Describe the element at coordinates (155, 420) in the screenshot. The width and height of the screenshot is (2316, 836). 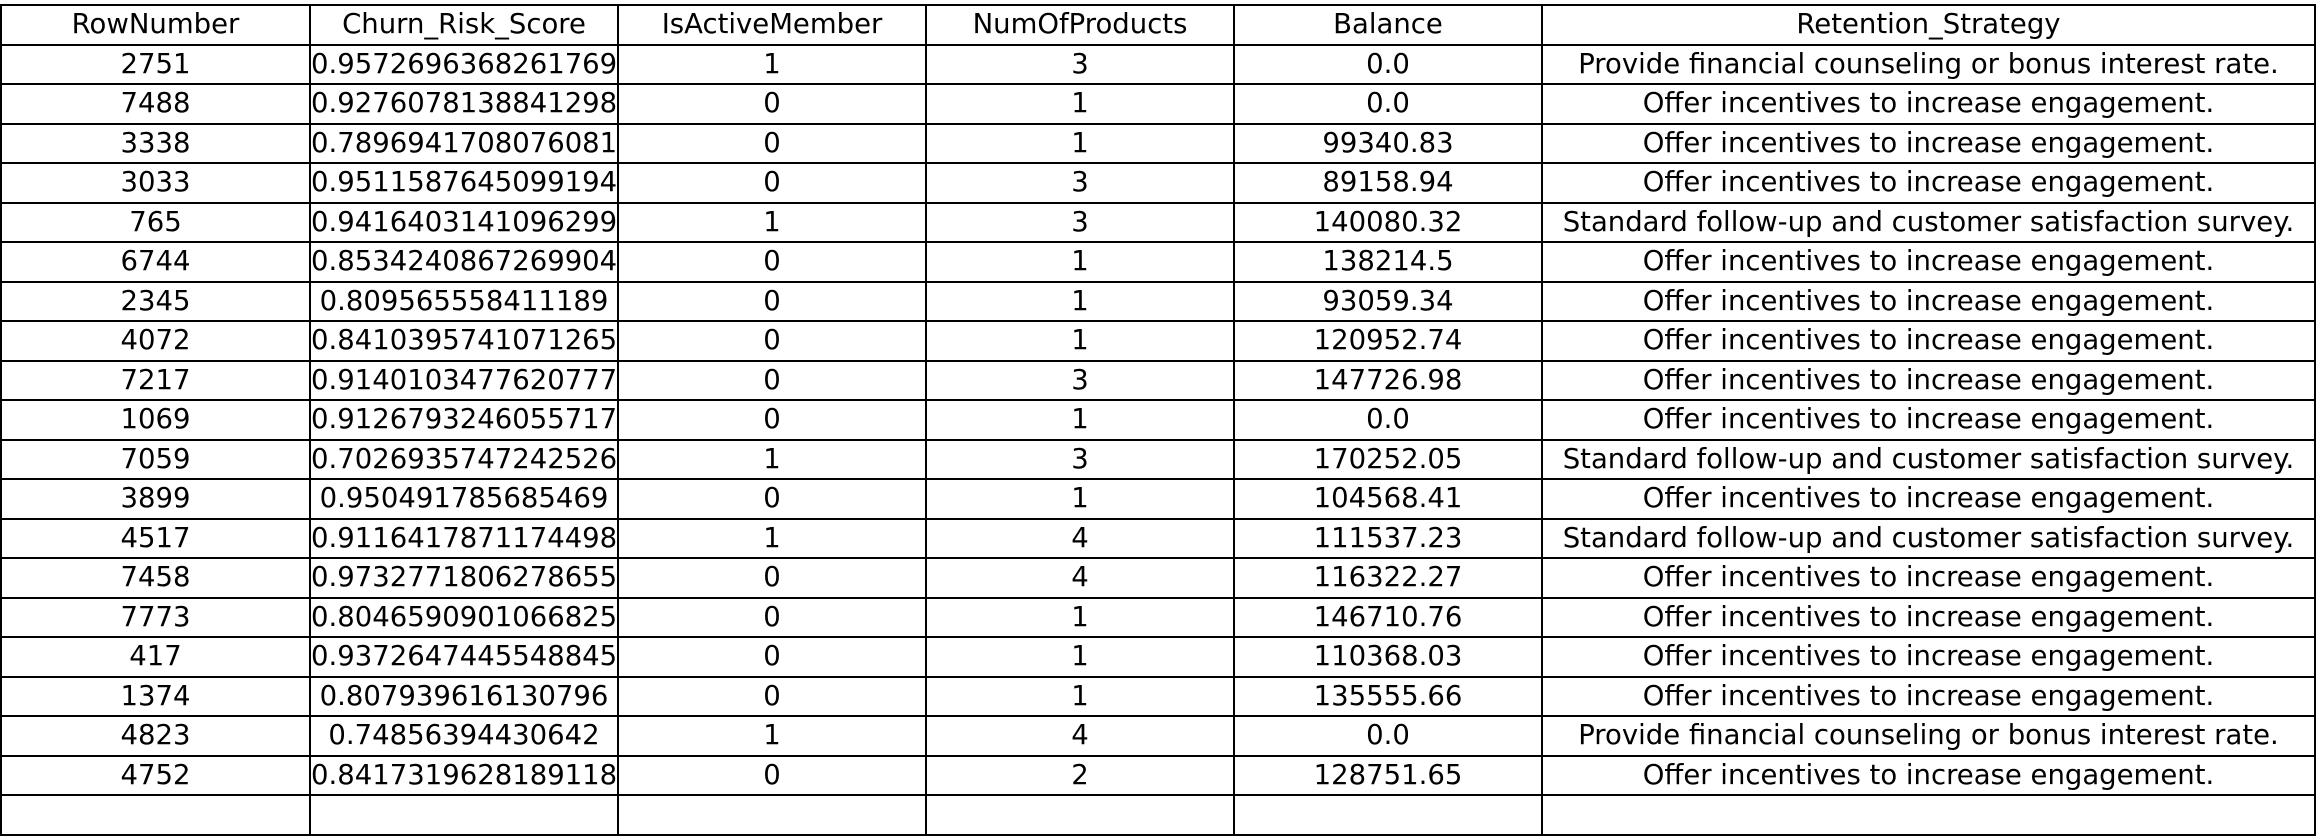
I see `cell-row-number: 1069` at that location.